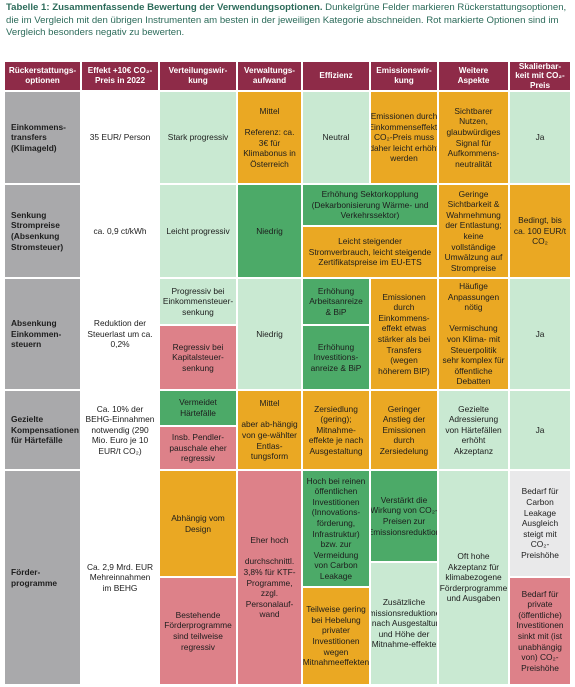 This screenshot has width=575, height=687. I want to click on income-tax-efficiency-b: Erhöhung Investitions-anreize & BiP, so click(336, 357).